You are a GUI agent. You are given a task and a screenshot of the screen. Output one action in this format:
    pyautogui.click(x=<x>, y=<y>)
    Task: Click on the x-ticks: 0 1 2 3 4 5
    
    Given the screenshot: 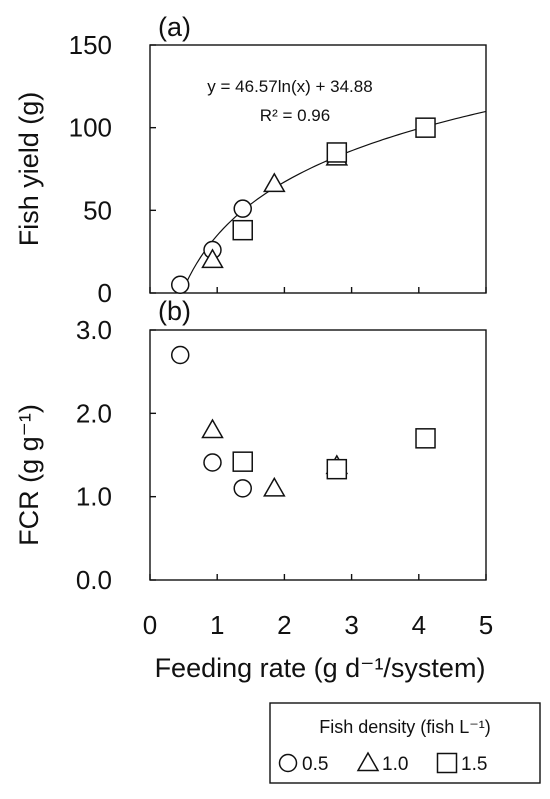 What is the action you would take?
    pyautogui.click(x=318, y=607)
    